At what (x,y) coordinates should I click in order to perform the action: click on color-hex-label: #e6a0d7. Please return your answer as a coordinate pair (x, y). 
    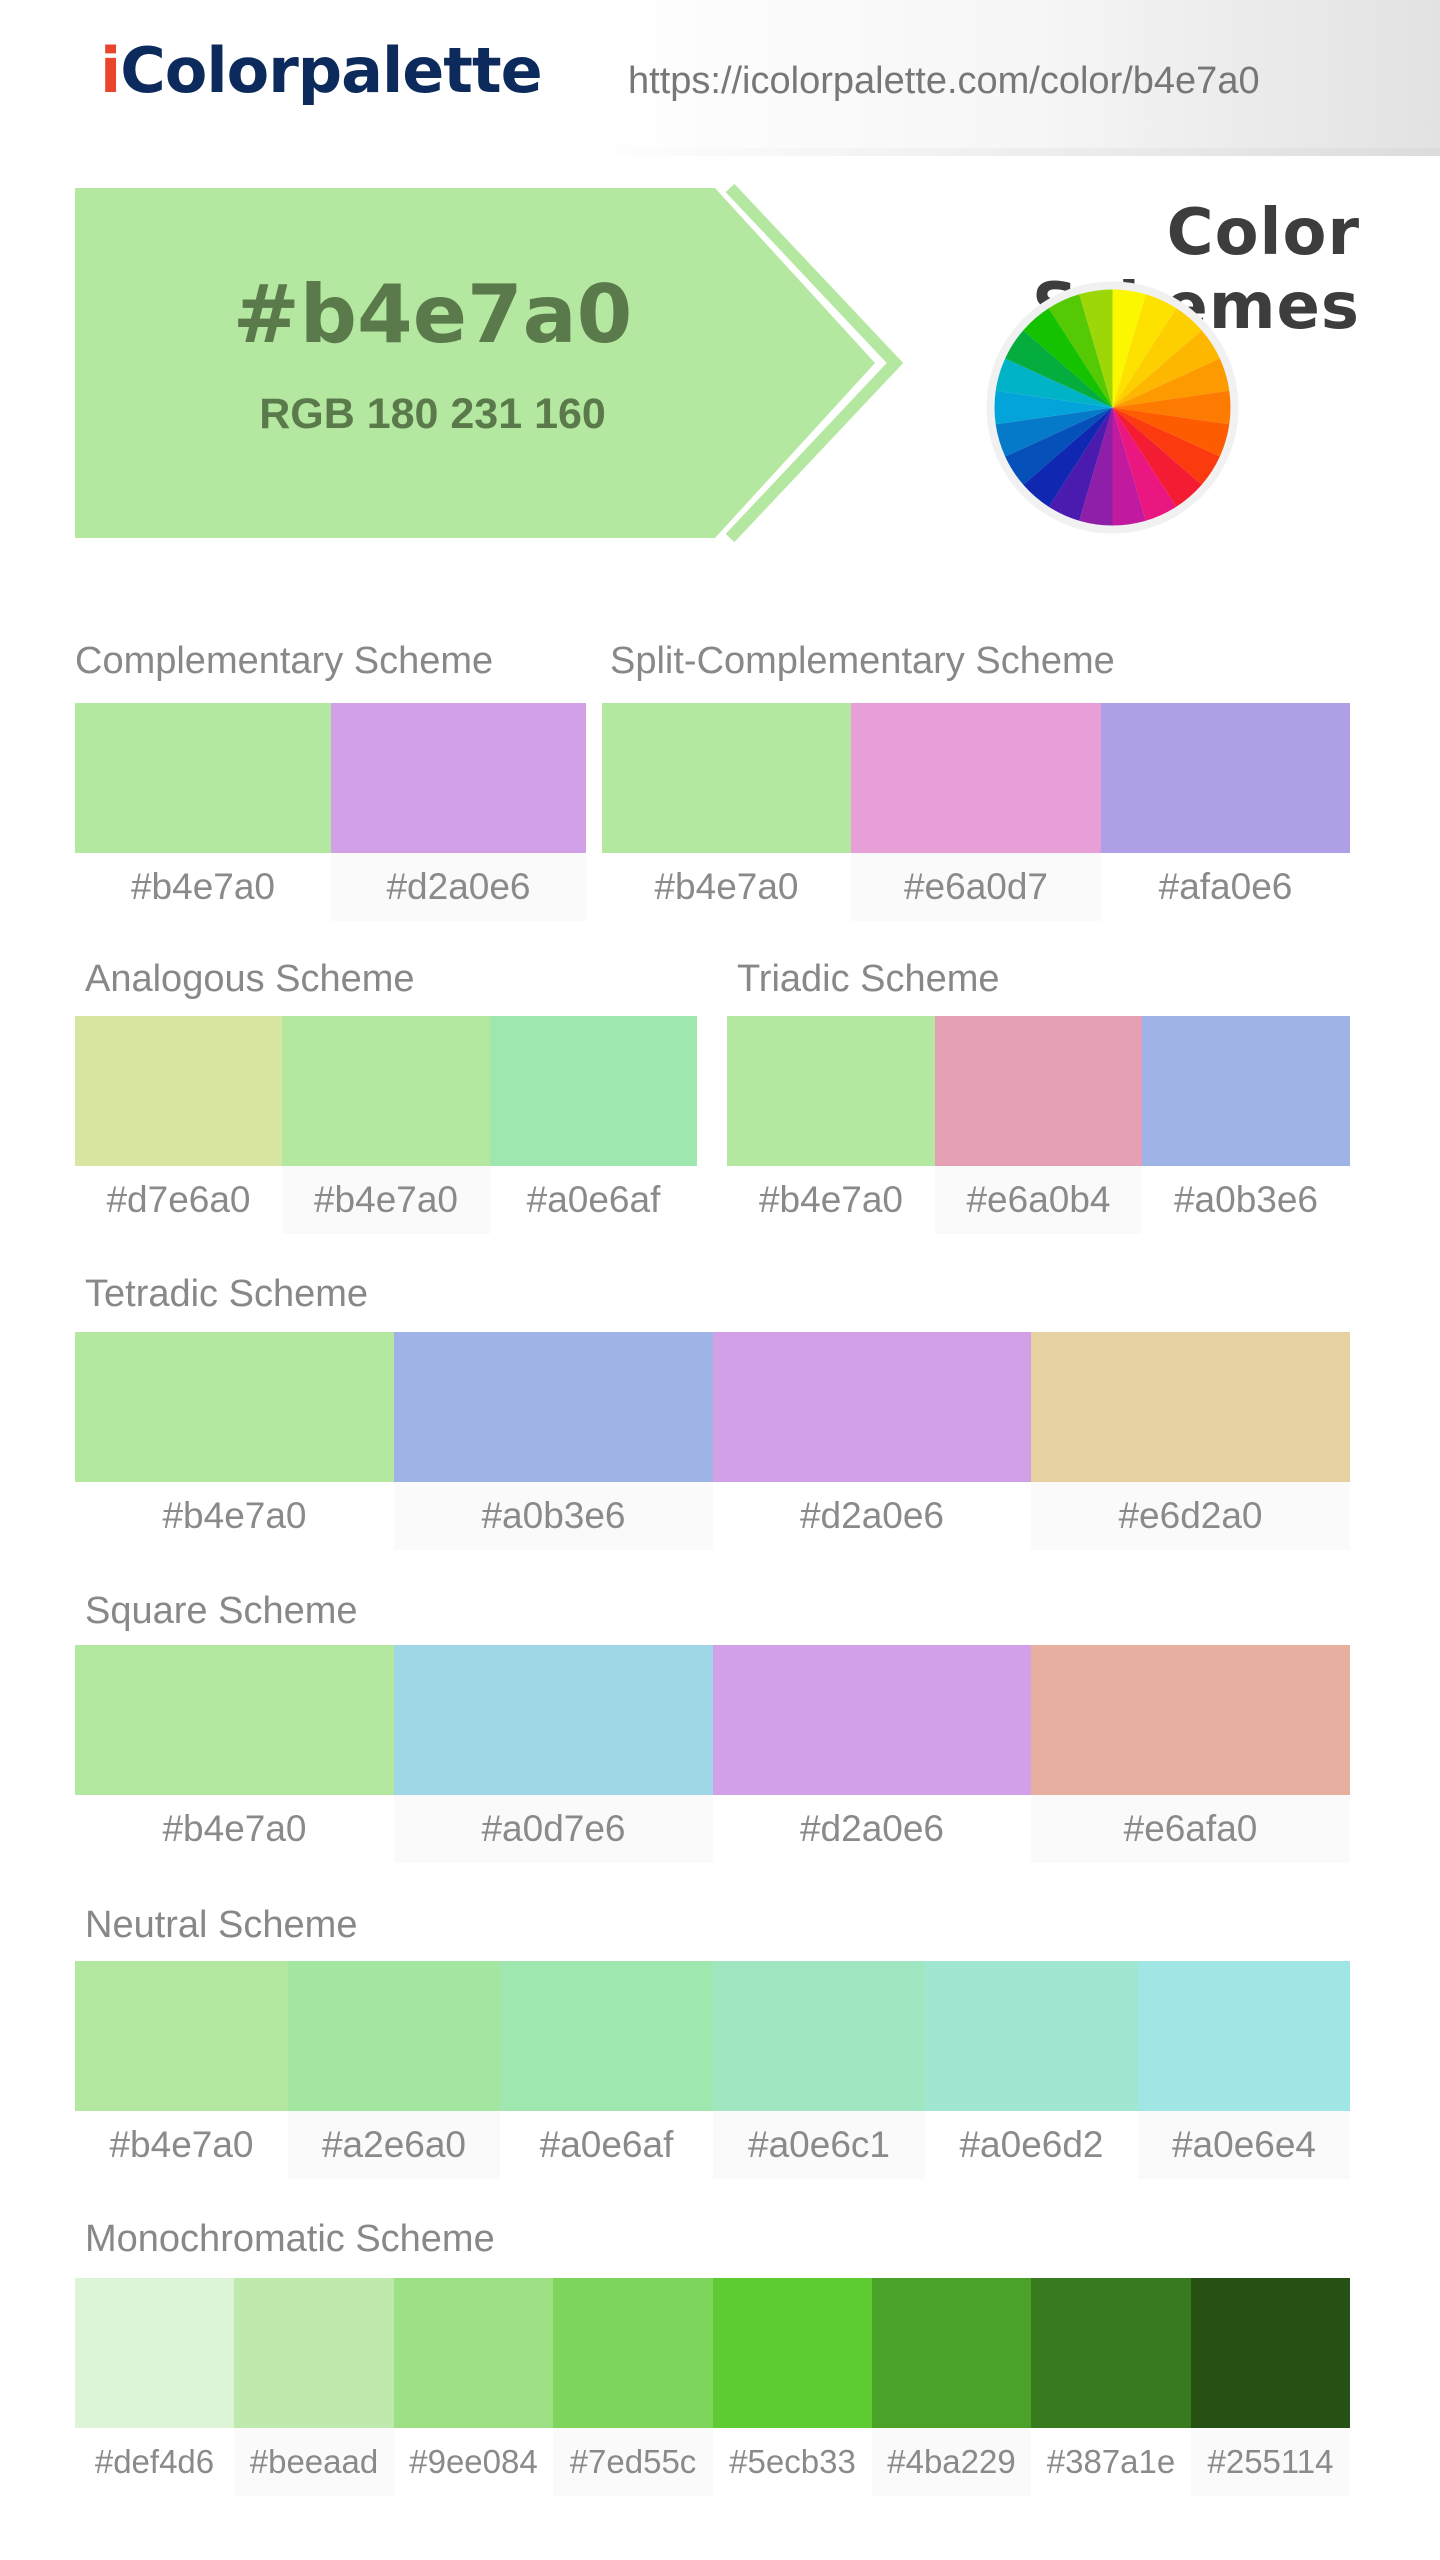
    Looking at the image, I should click on (976, 887).